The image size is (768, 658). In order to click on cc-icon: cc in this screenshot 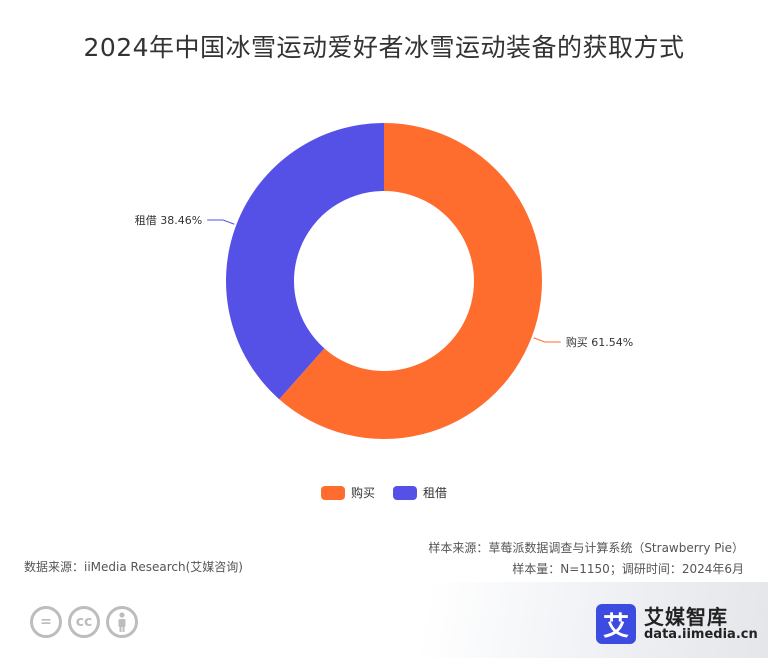, I will do `click(84, 622)`.